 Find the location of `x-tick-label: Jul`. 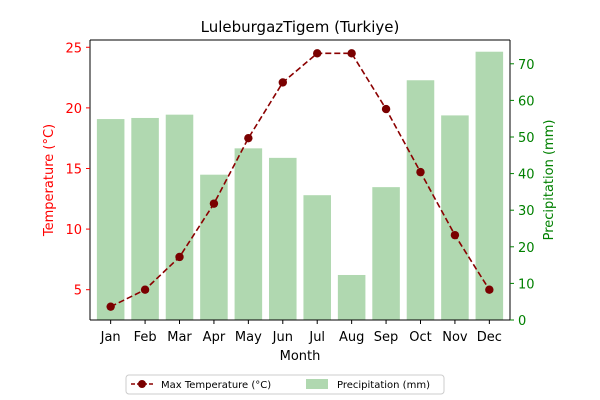

x-tick-label: Jul is located at coordinates (316, 337).